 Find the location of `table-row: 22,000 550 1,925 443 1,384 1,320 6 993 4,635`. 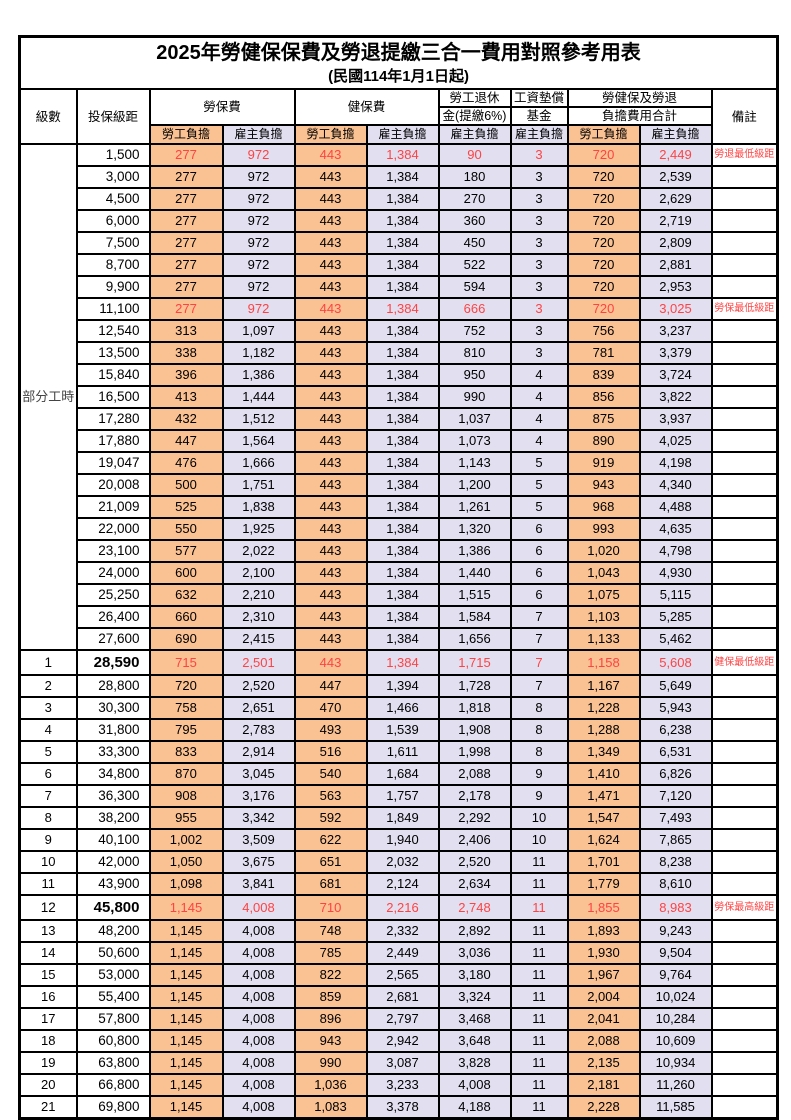

table-row: 22,000 550 1,925 443 1,384 1,320 6 993 4,635 is located at coordinates (399, 529).